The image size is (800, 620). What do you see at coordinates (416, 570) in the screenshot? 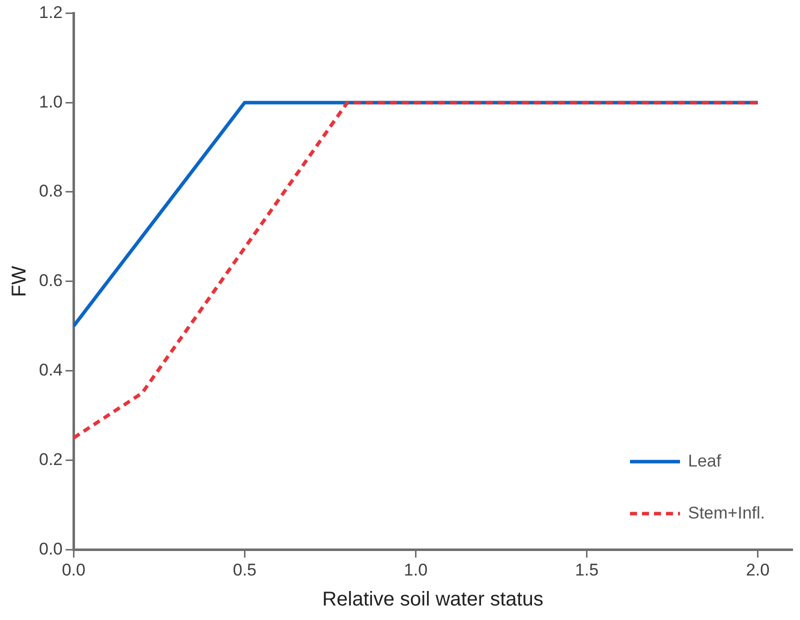
I see `x-tick-label: 1.0` at bounding box center [416, 570].